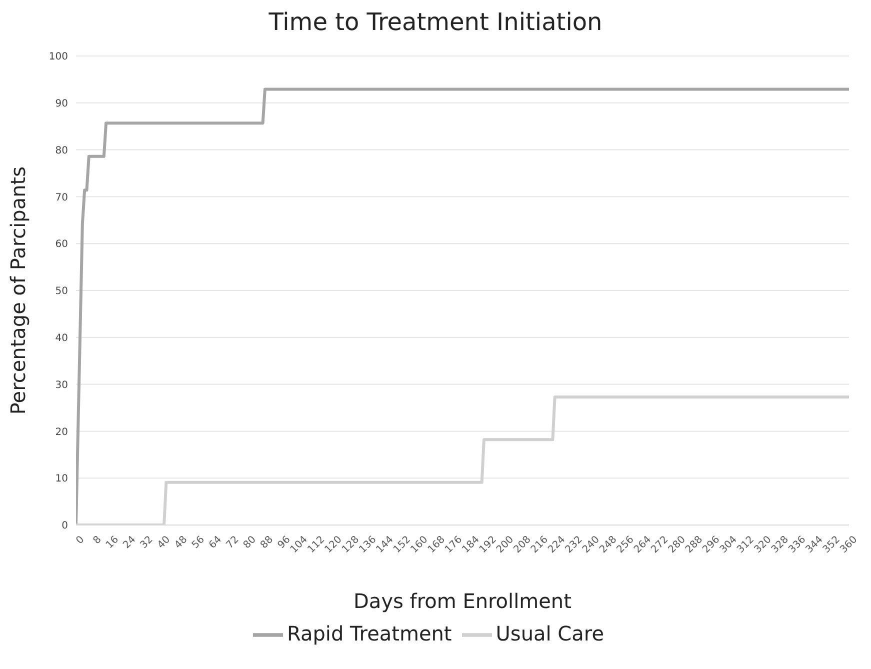  What do you see at coordinates (436, 22) in the screenshot?
I see `chart-title: Time to Treatment Initiation` at bounding box center [436, 22].